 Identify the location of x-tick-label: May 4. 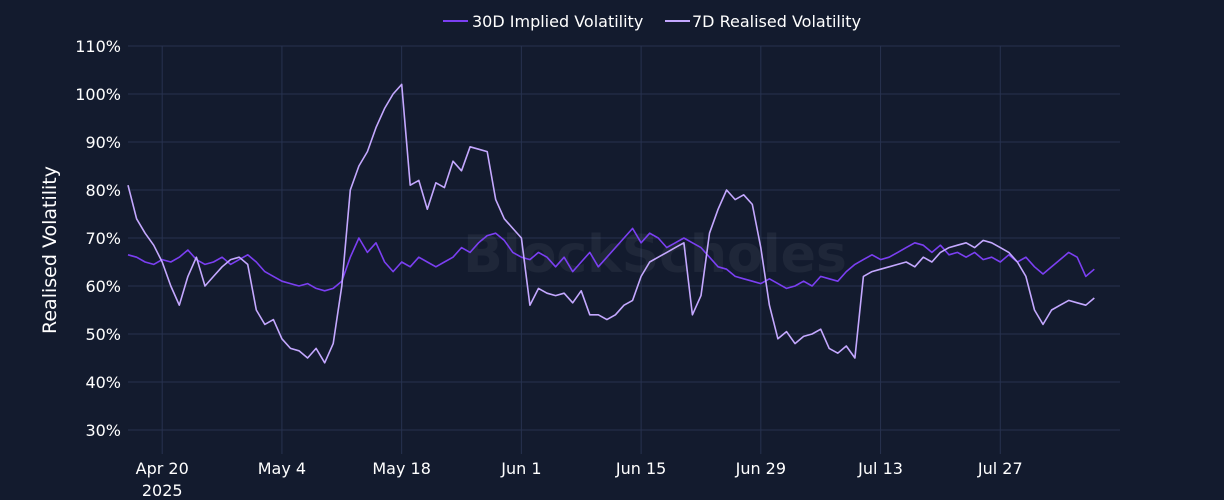
(282, 468).